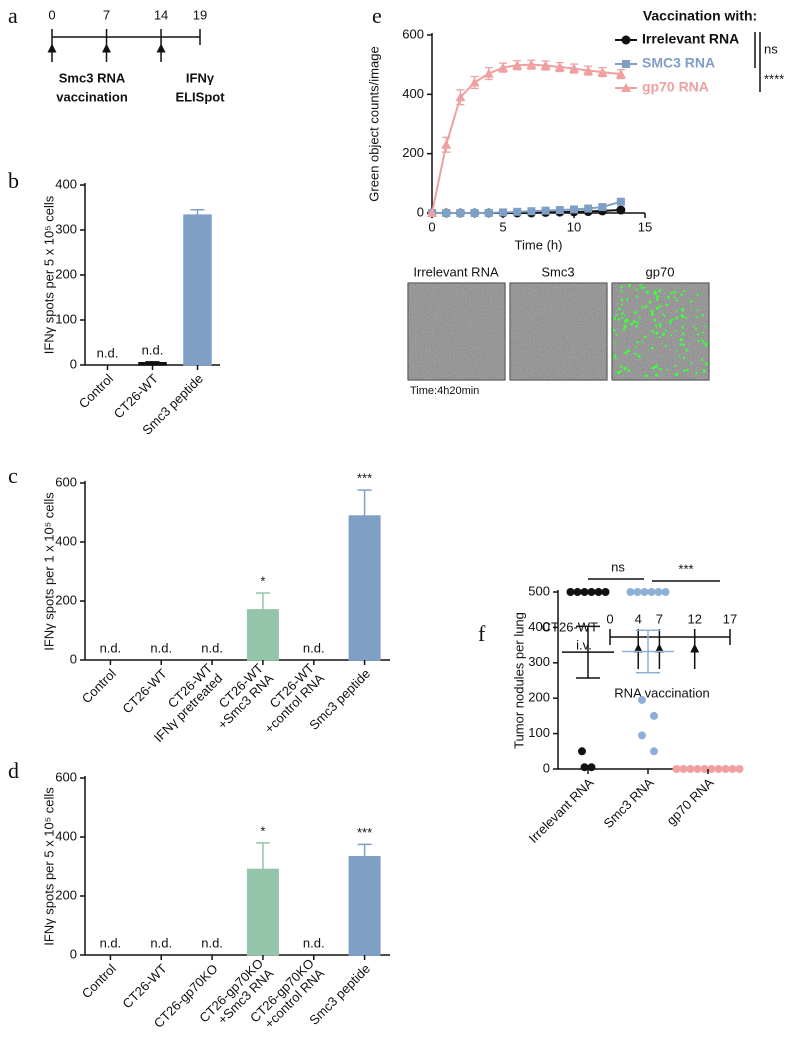  I want to click on image-label: gp70, so click(660, 271).